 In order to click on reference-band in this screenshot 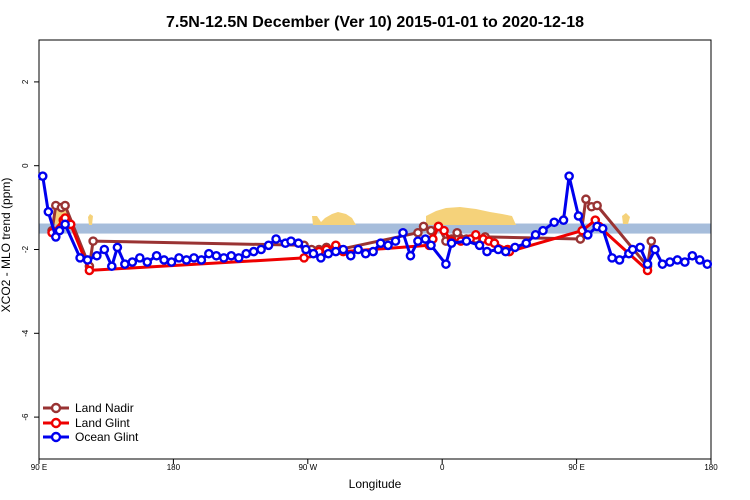, I will do `click(375, 228)`.